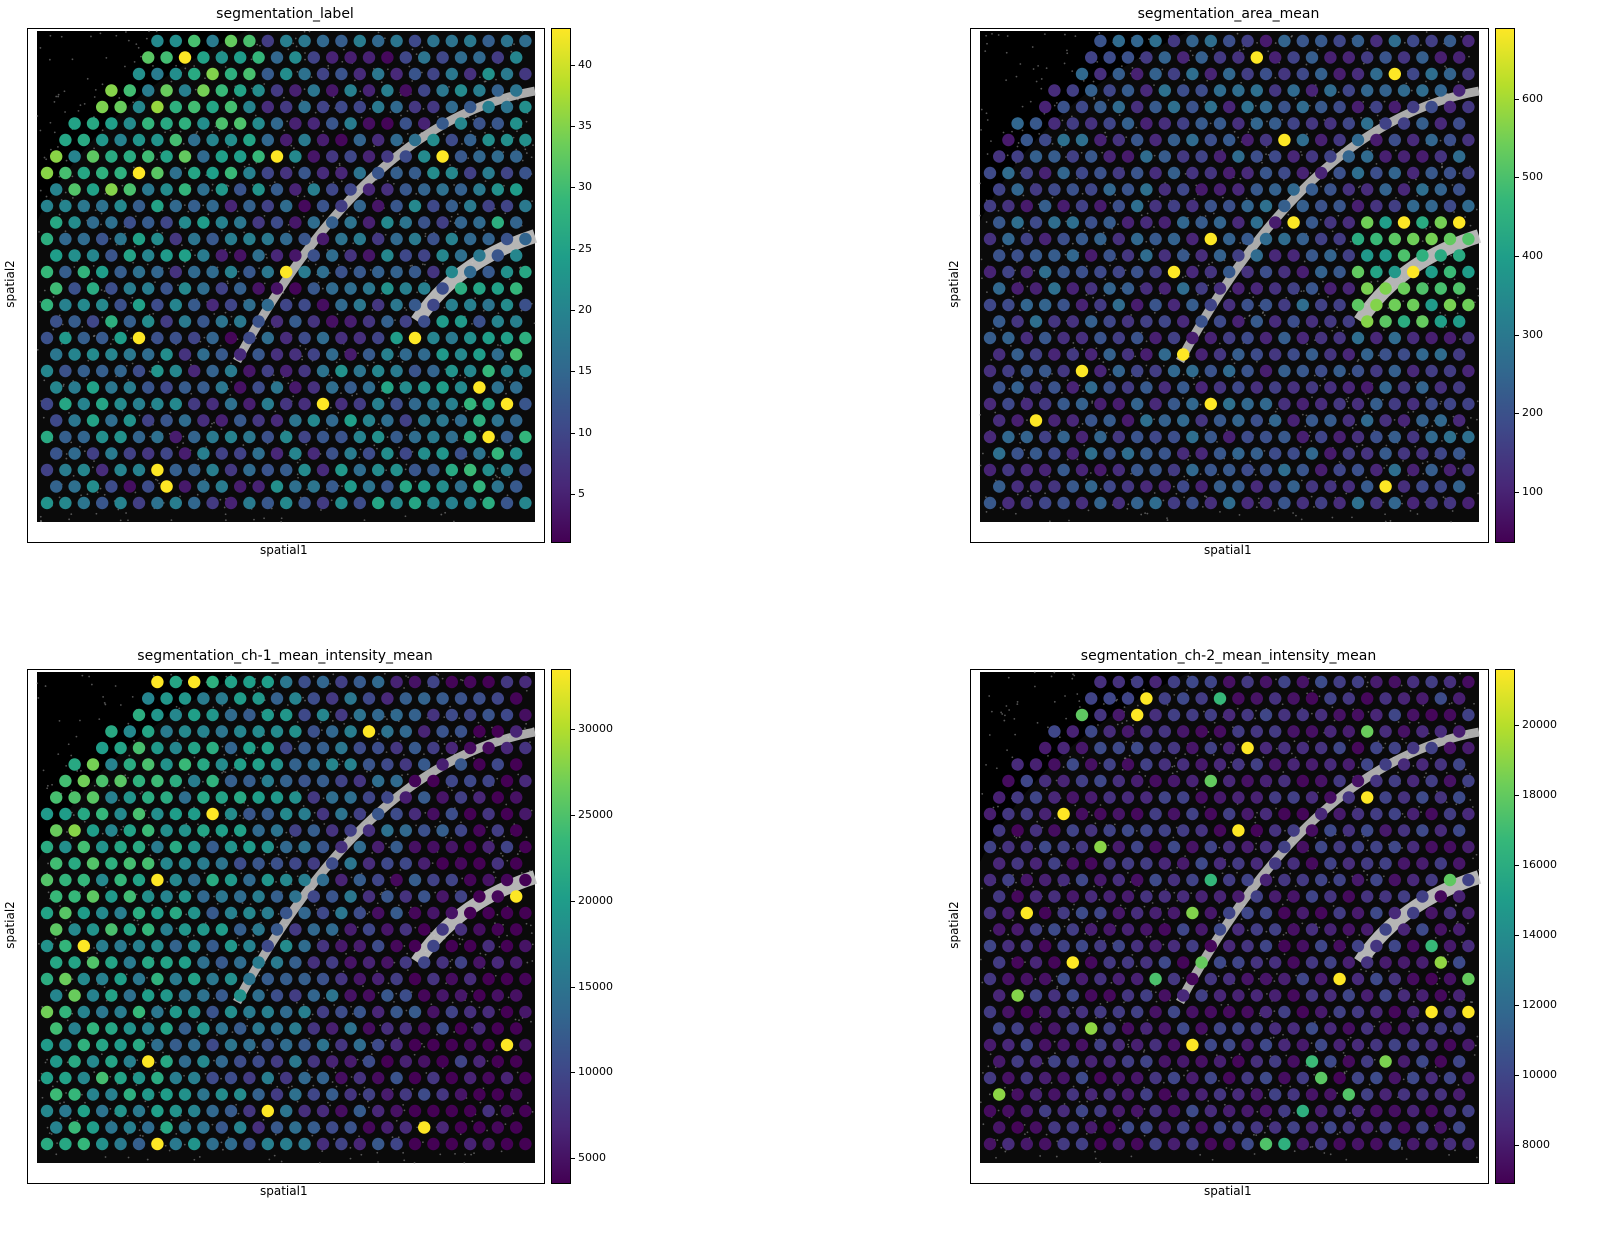 This screenshot has width=1605, height=1236. Describe the element at coordinates (1532, 491) in the screenshot. I see `colorbar-tick-label: 100` at that location.